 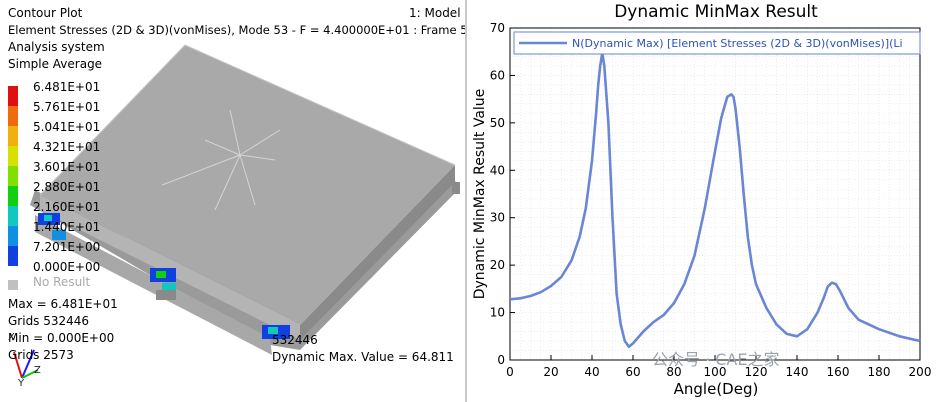 I want to click on legend-value: 5.761E+01, so click(x=67, y=107).